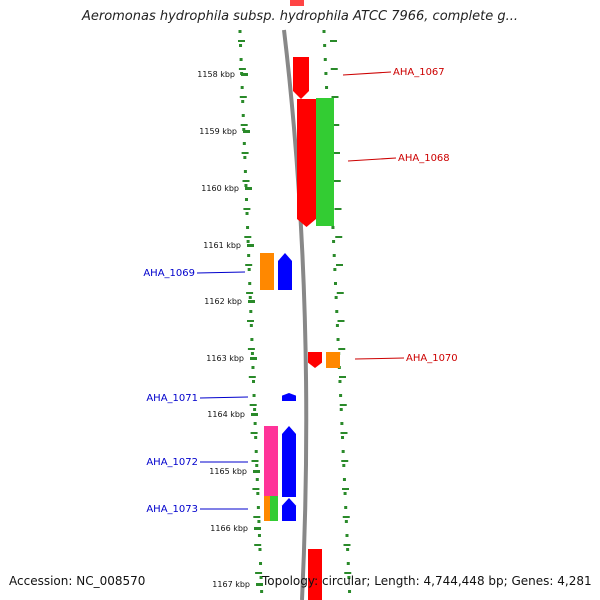  What do you see at coordinates (216, 74) in the screenshot?
I see `ruler-tick-label: 1158 kbp` at bounding box center [216, 74].